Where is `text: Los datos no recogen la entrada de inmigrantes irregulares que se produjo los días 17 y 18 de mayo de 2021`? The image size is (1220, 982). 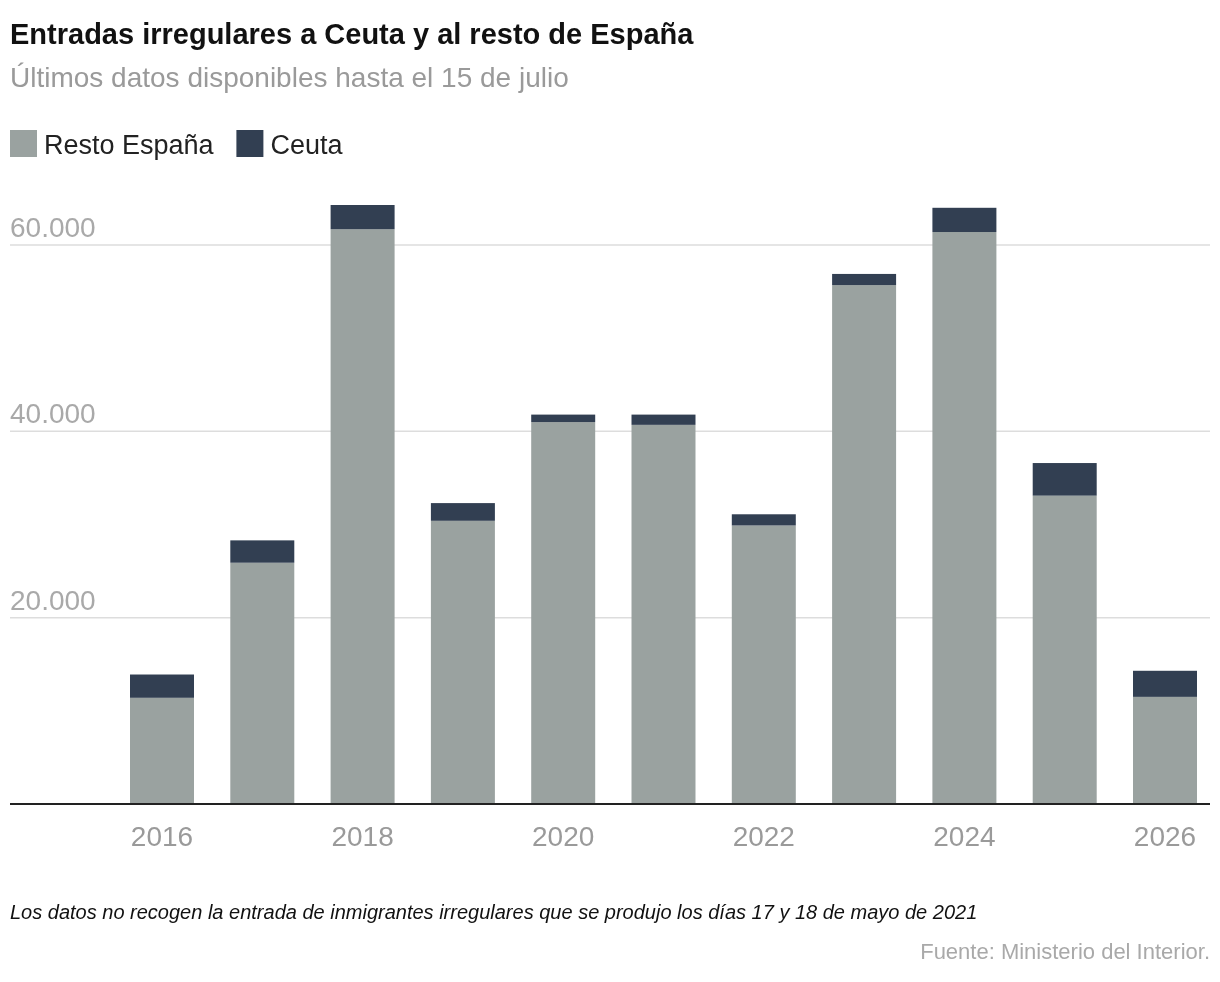 text: Los datos no recogen la entrada de inmigrantes irregulares que se produjo los días 17 y 18 de mayo de 2021 is located at coordinates (494, 912).